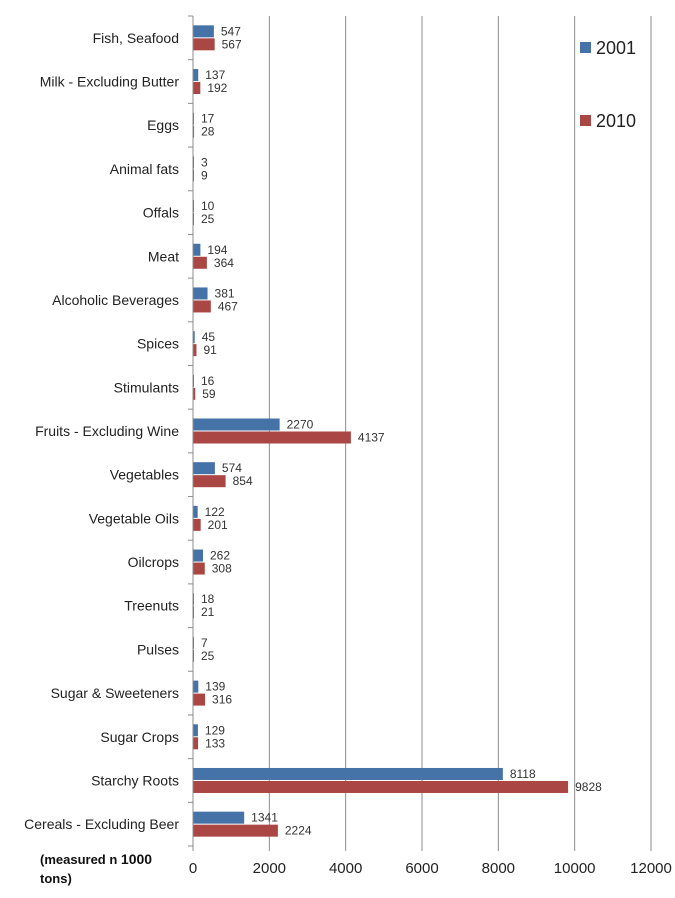 Image resolution: width=675 pixels, height=898 pixels. I want to click on data-label-2010: 567, so click(232, 44).